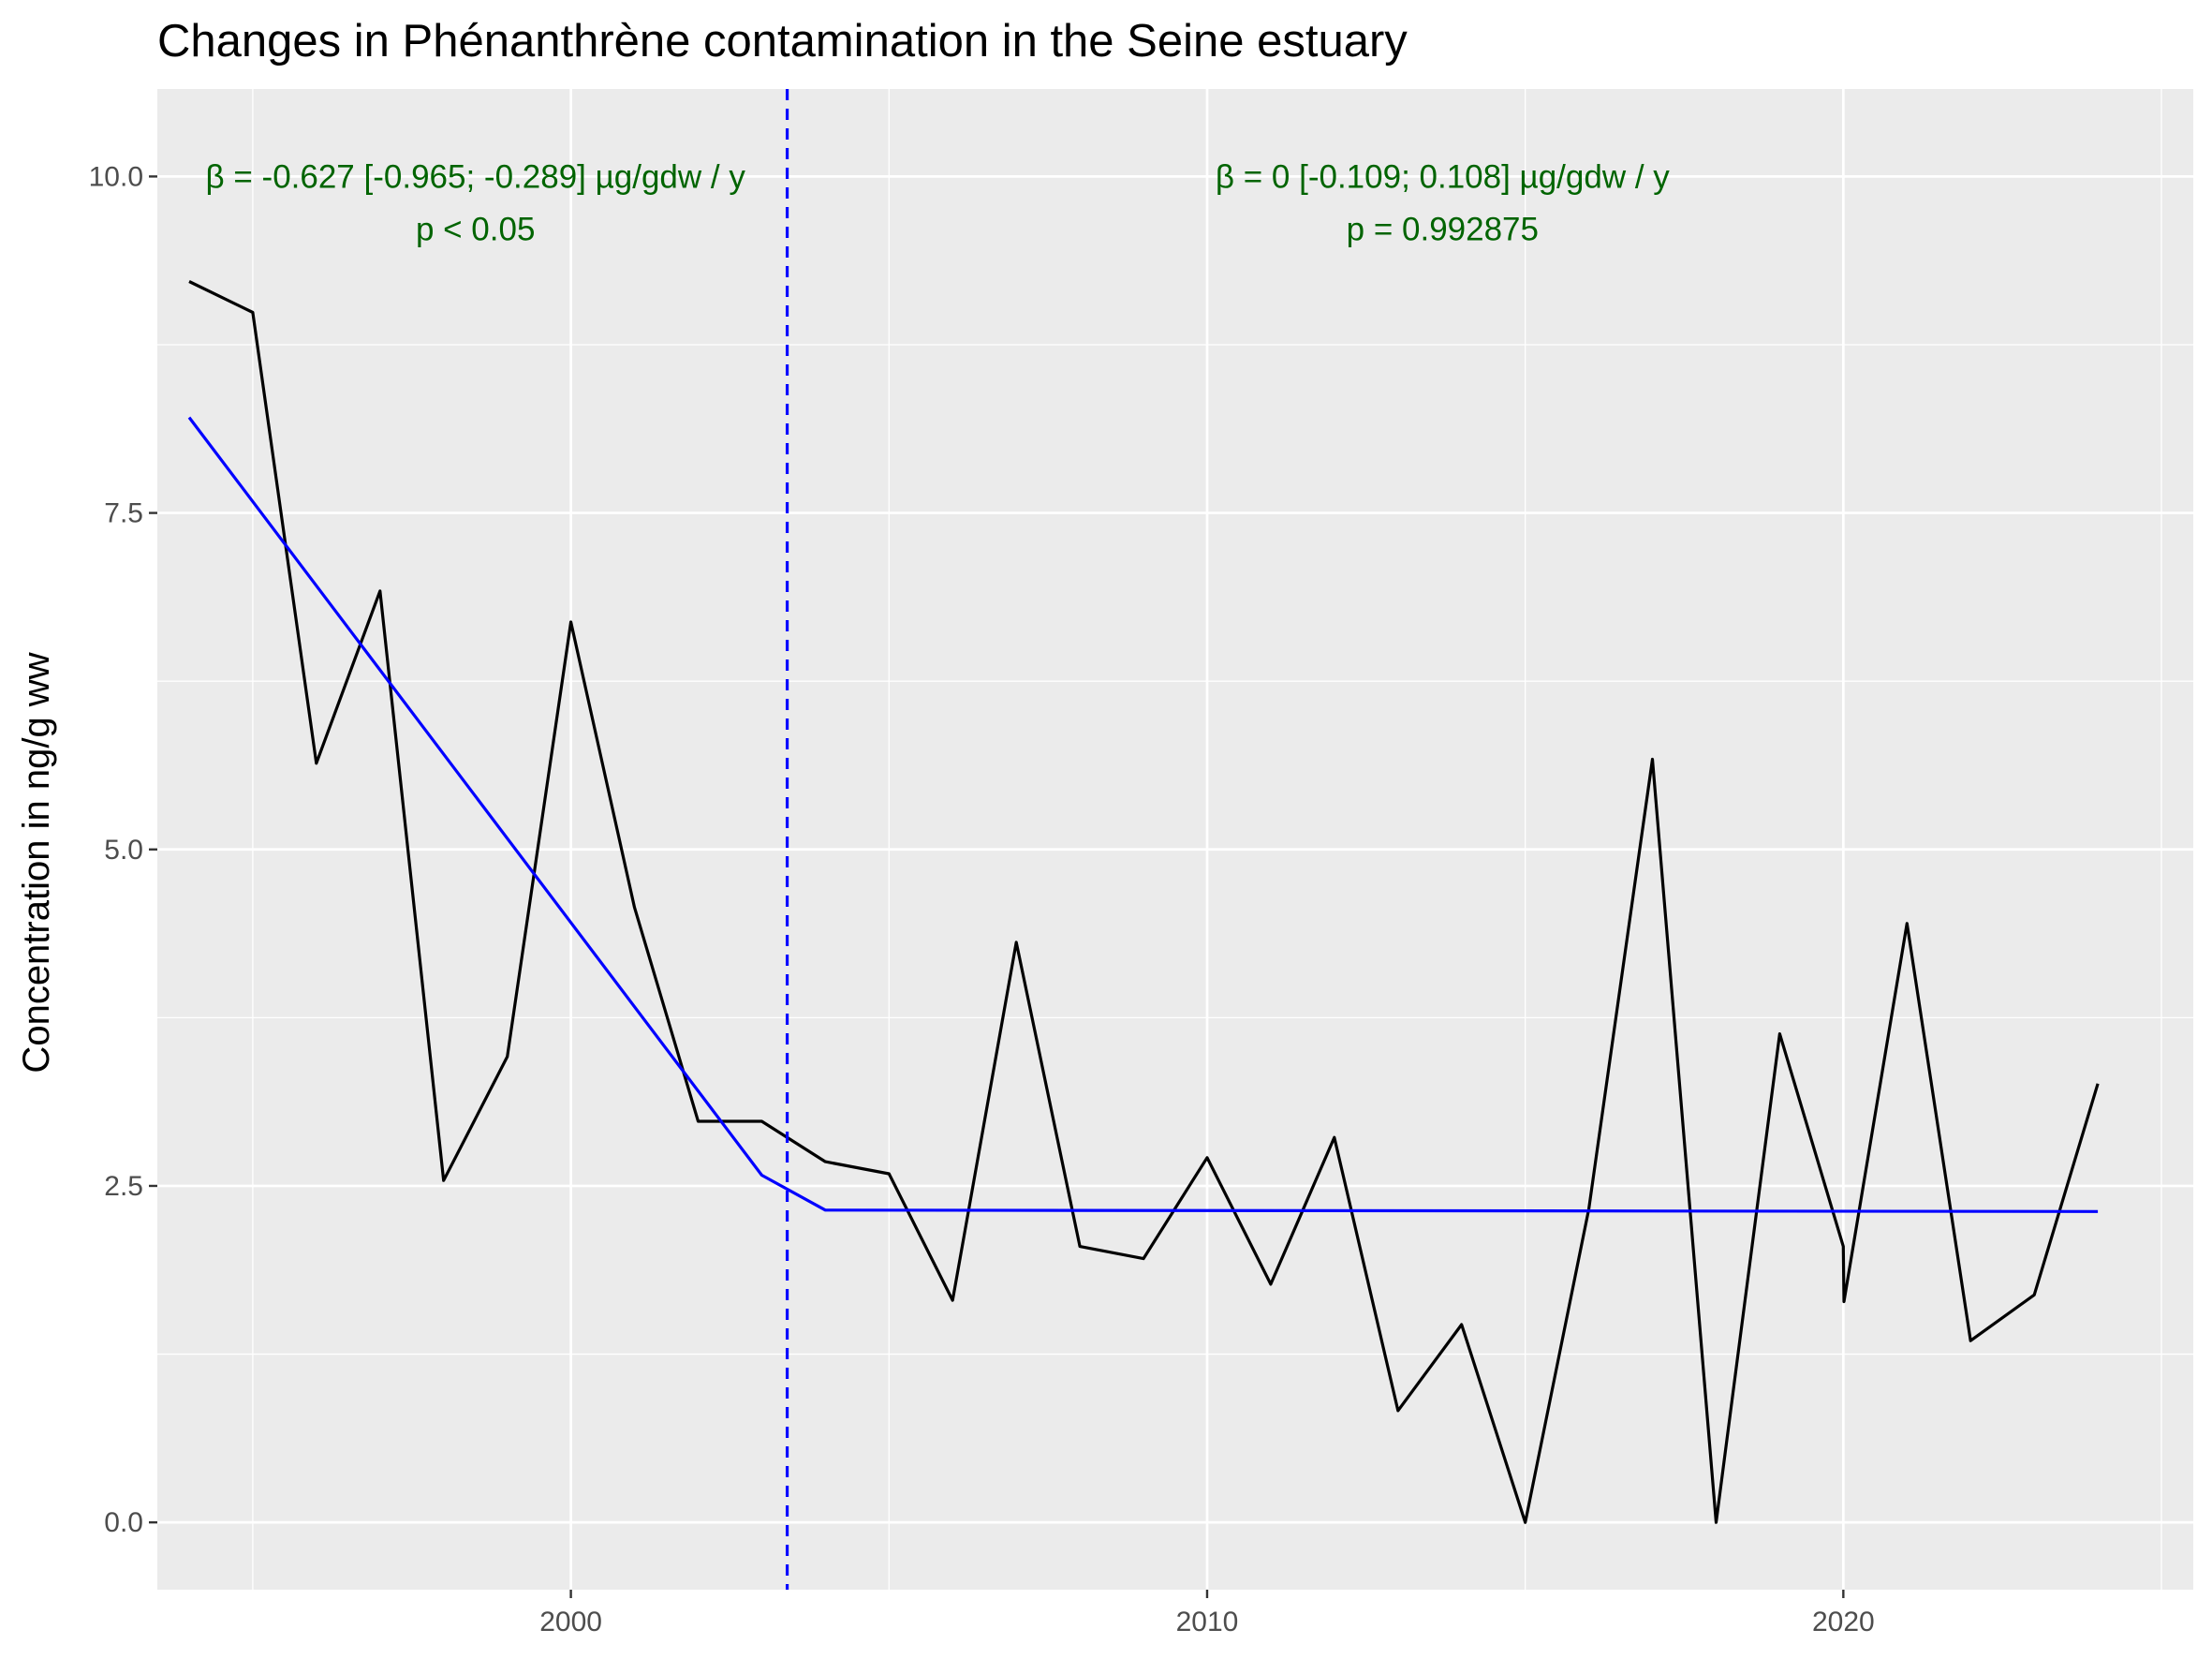  I want to click on y-axis: 0.0 2.5 5.0 7.5 10.0, so click(123, 850).